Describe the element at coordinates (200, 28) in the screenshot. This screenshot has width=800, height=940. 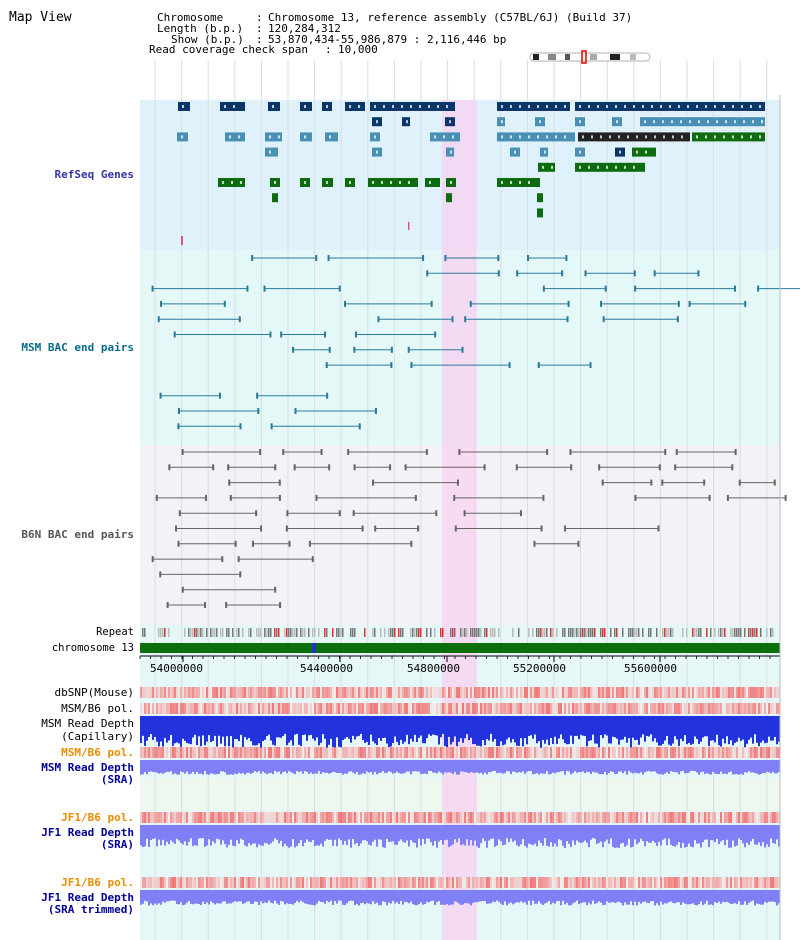
I see `length-label: Length (b.p.)` at that location.